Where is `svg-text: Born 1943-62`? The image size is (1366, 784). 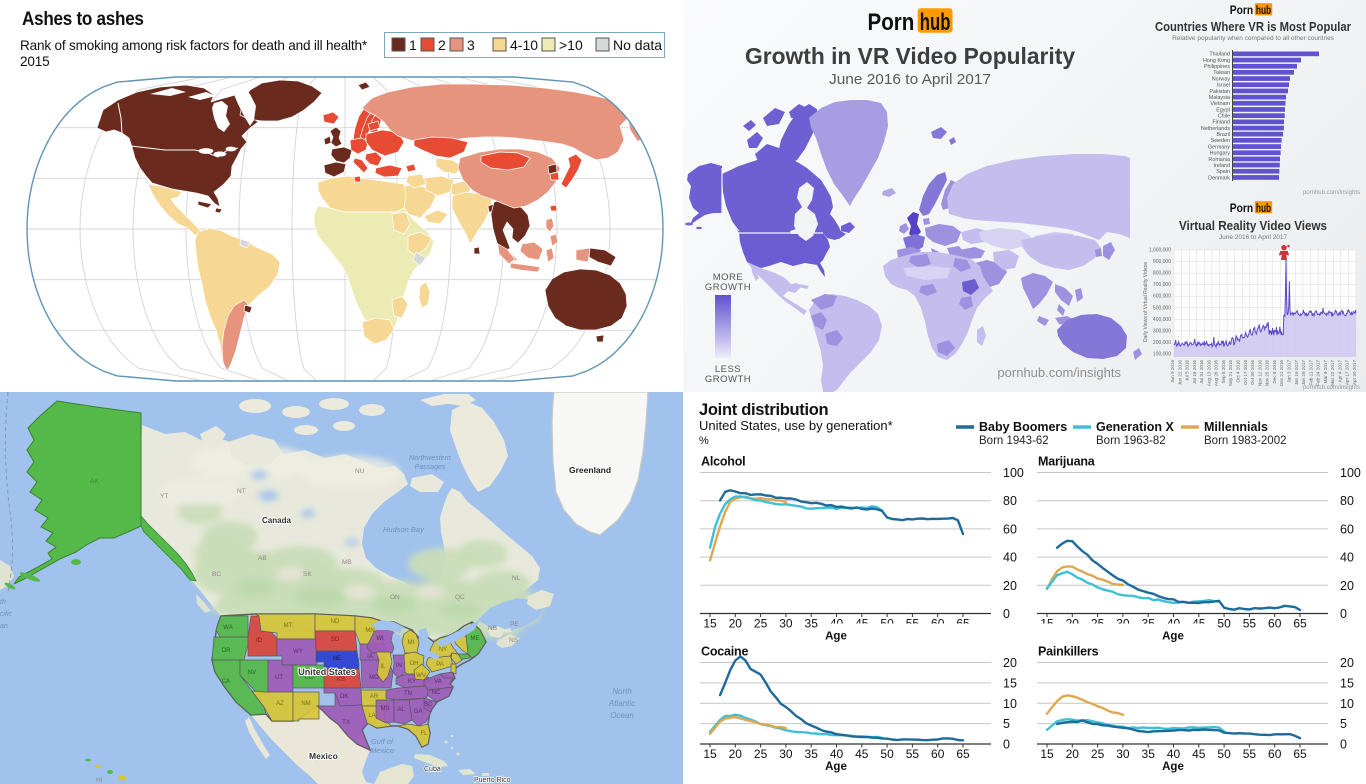
svg-text: Born 1943-62 is located at coordinates (1014, 441).